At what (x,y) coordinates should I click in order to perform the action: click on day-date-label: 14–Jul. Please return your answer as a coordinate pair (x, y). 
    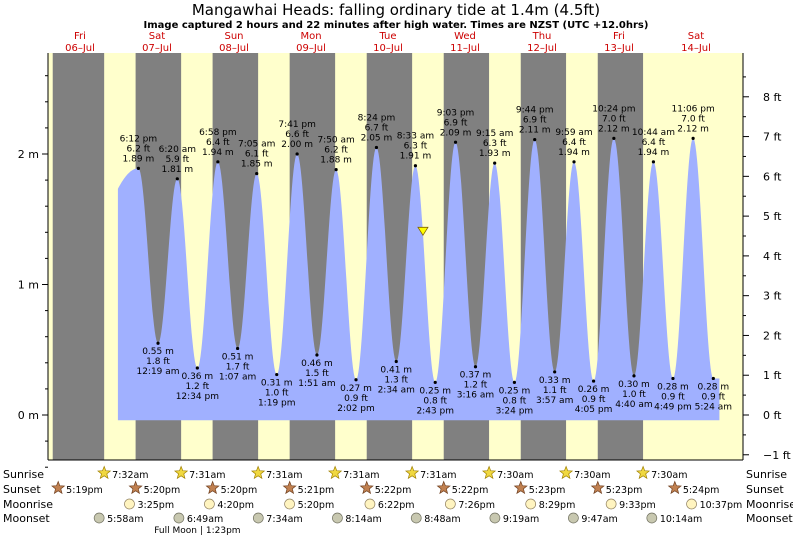
    Looking at the image, I should click on (696, 48).